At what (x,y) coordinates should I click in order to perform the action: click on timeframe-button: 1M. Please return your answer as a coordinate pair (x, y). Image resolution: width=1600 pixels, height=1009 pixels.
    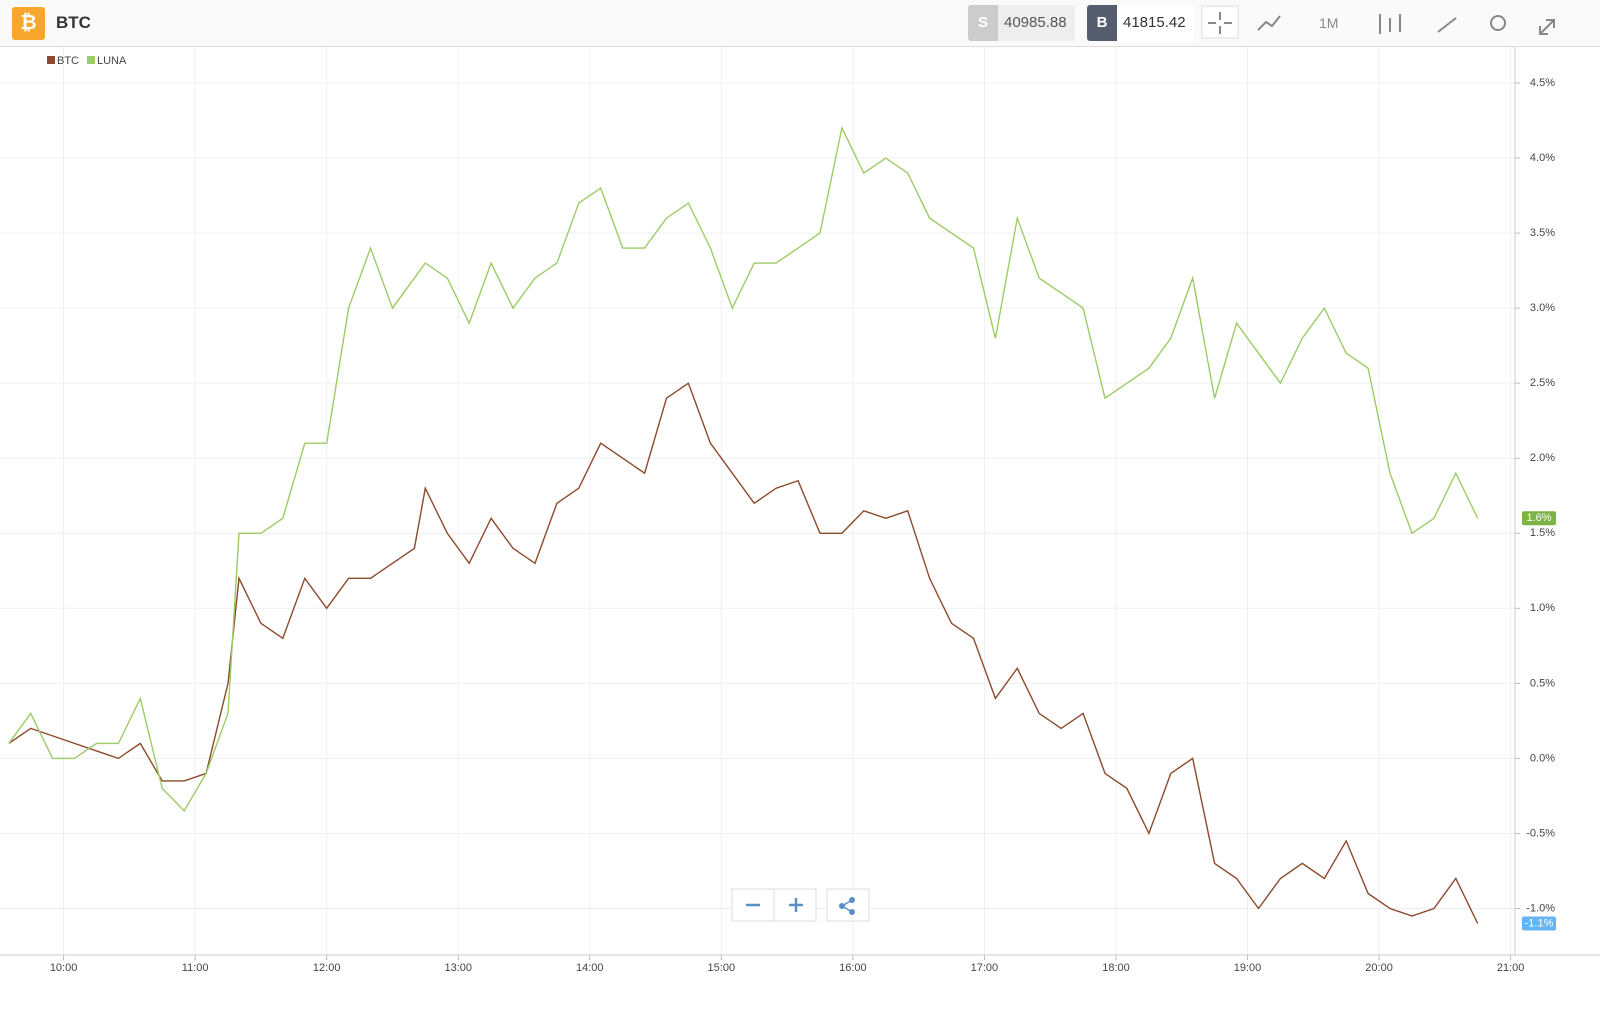
    Looking at the image, I should click on (1329, 23).